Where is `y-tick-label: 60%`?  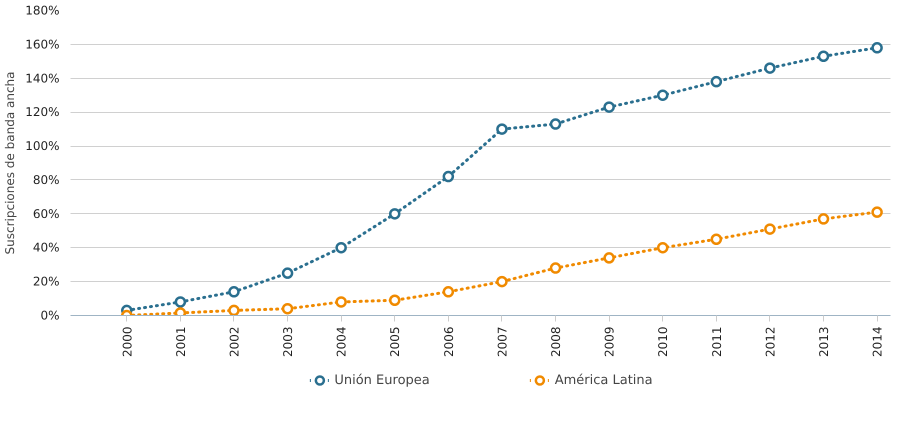
y-tick-label: 60% is located at coordinates (46, 213).